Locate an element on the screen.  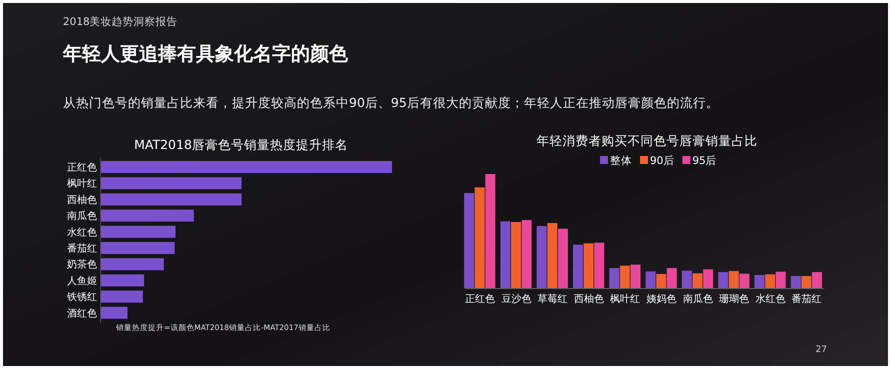
chart-title: MAT2018唇膏色号销量热度提升排名 is located at coordinates (241, 144).